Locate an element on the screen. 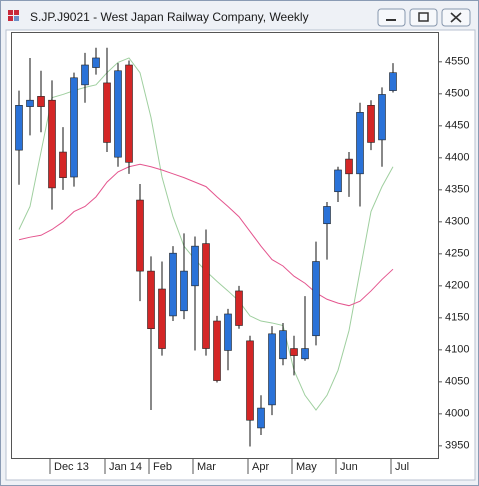 The height and width of the screenshot is (486, 479). y-tick-label: 4400 is located at coordinates (457, 158).